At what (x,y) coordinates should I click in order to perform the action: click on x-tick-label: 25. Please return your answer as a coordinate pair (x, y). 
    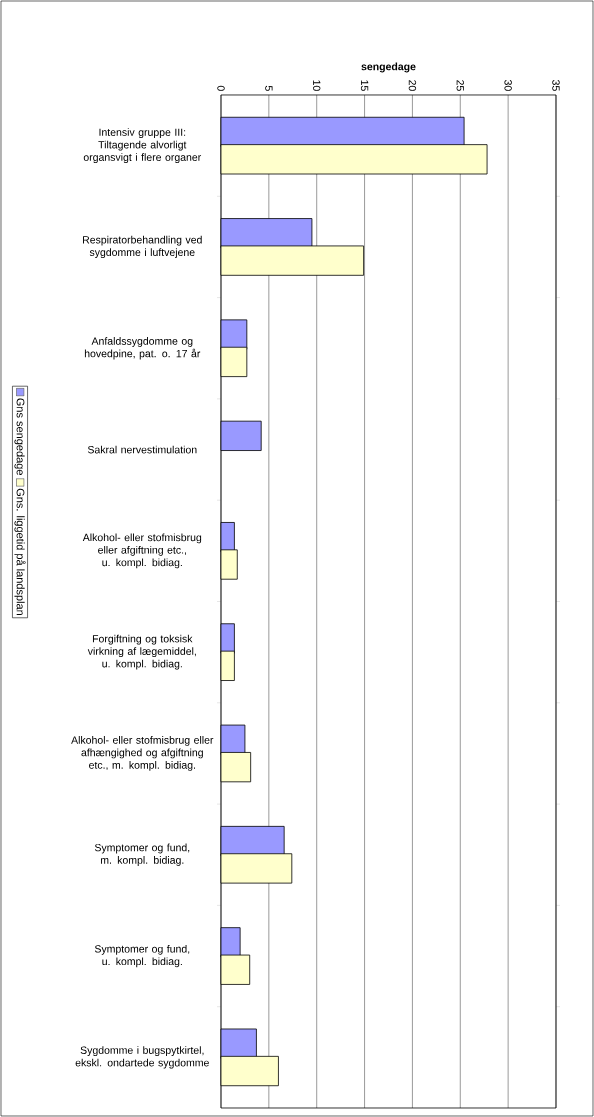
    Looking at the image, I should click on (460, 85).